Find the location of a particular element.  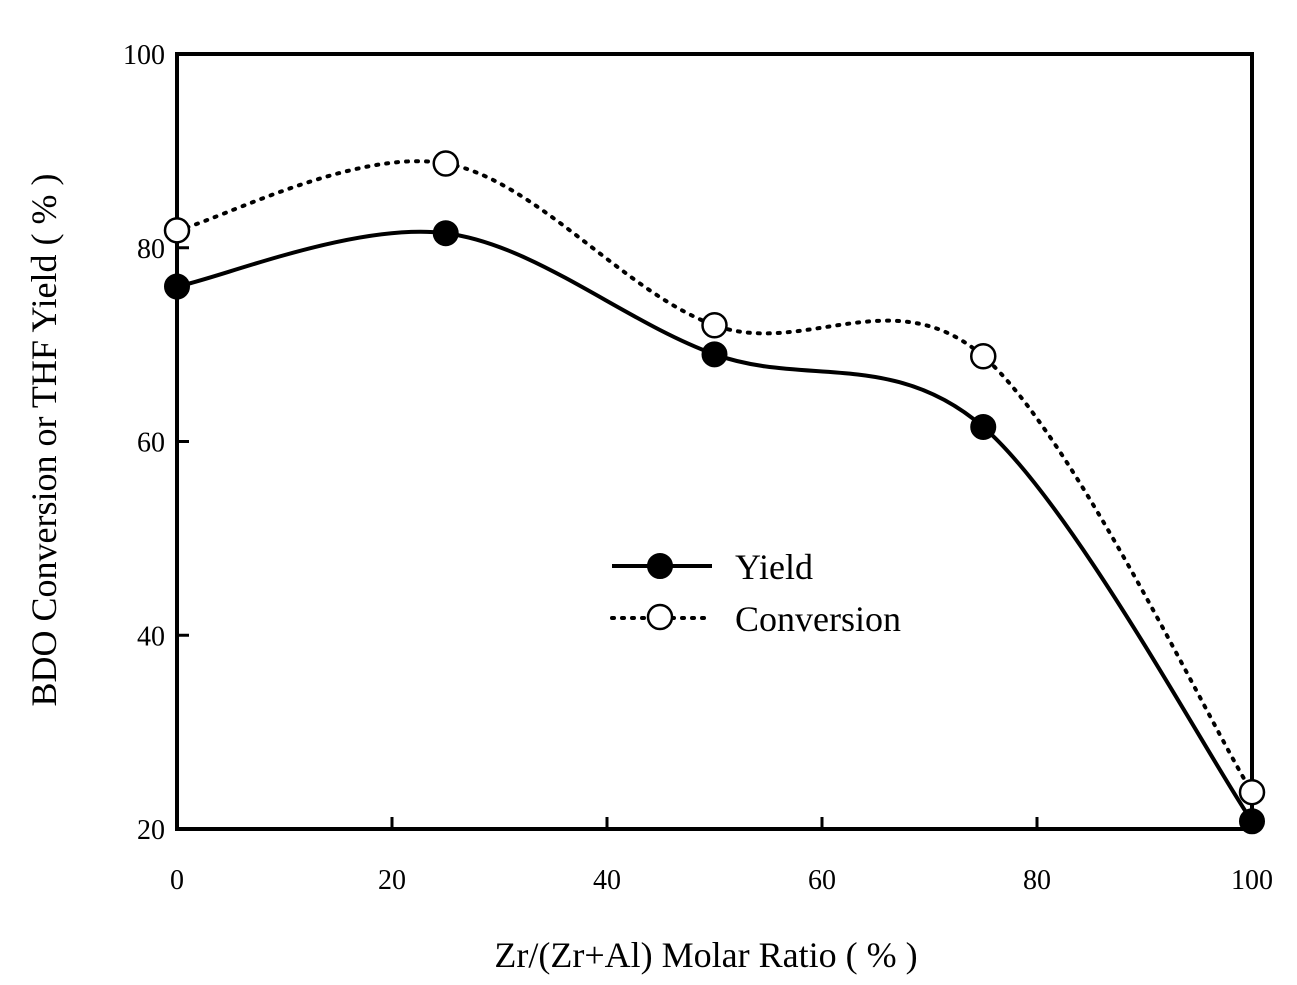

y-tick-label: 100 is located at coordinates (144, 55).